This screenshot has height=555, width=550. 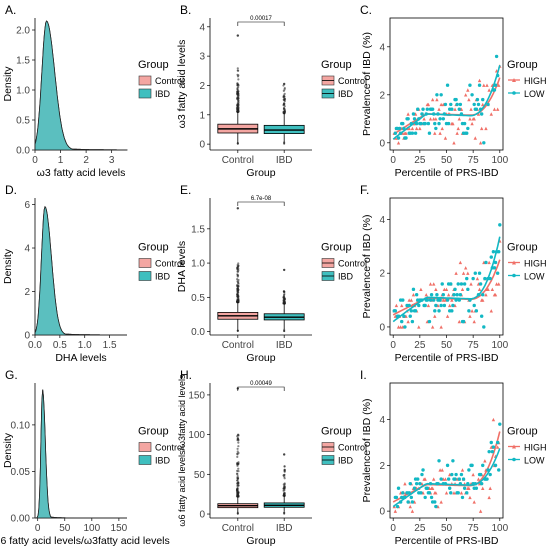 What do you see at coordinates (382, 143) in the screenshot?
I see `y-tick-label: 0` at bounding box center [382, 143].